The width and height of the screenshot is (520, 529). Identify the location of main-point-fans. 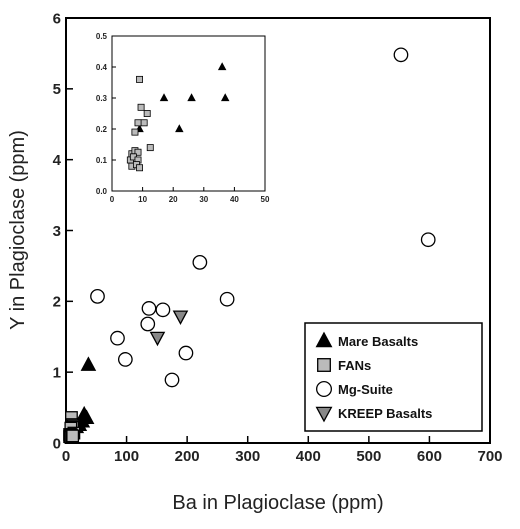
(73, 436).